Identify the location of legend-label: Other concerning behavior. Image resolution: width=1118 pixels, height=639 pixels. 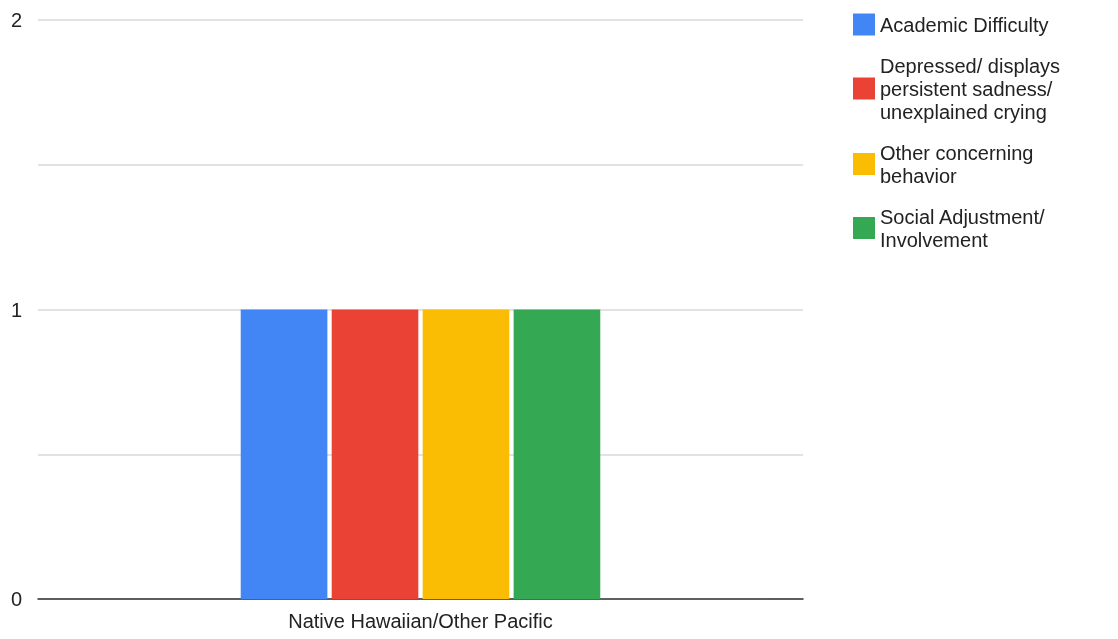
(959, 164).